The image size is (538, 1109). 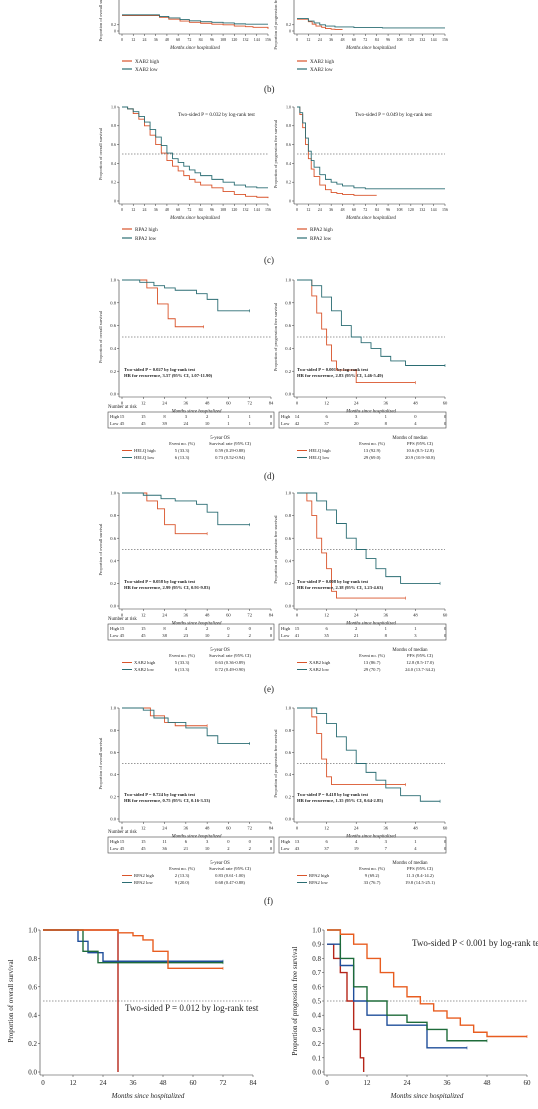 I want to click on panel-label-e: (e), so click(x=269, y=689).